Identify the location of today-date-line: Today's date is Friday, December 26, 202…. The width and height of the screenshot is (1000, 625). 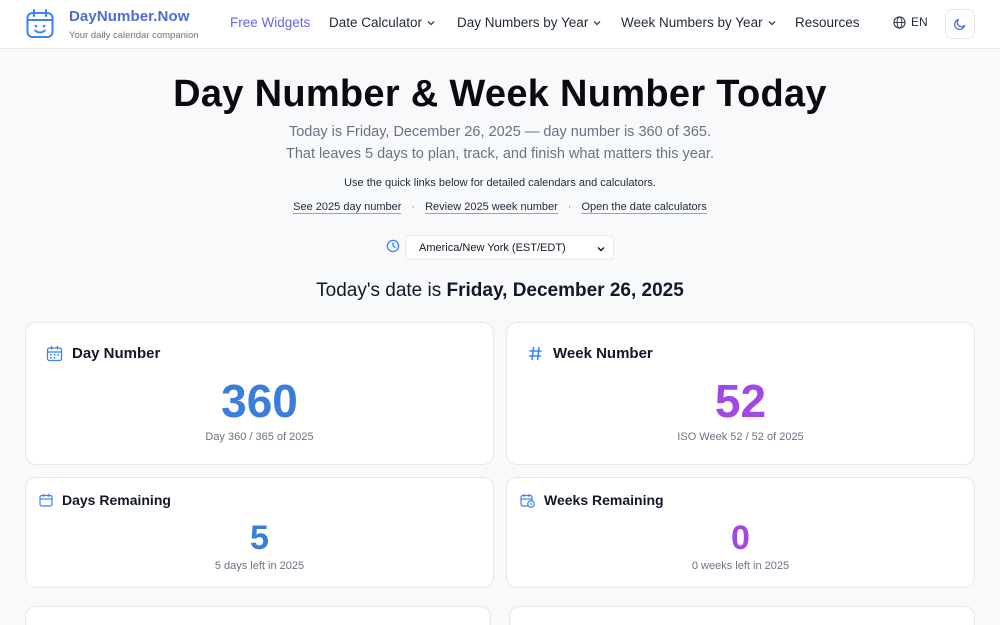
(500, 291).